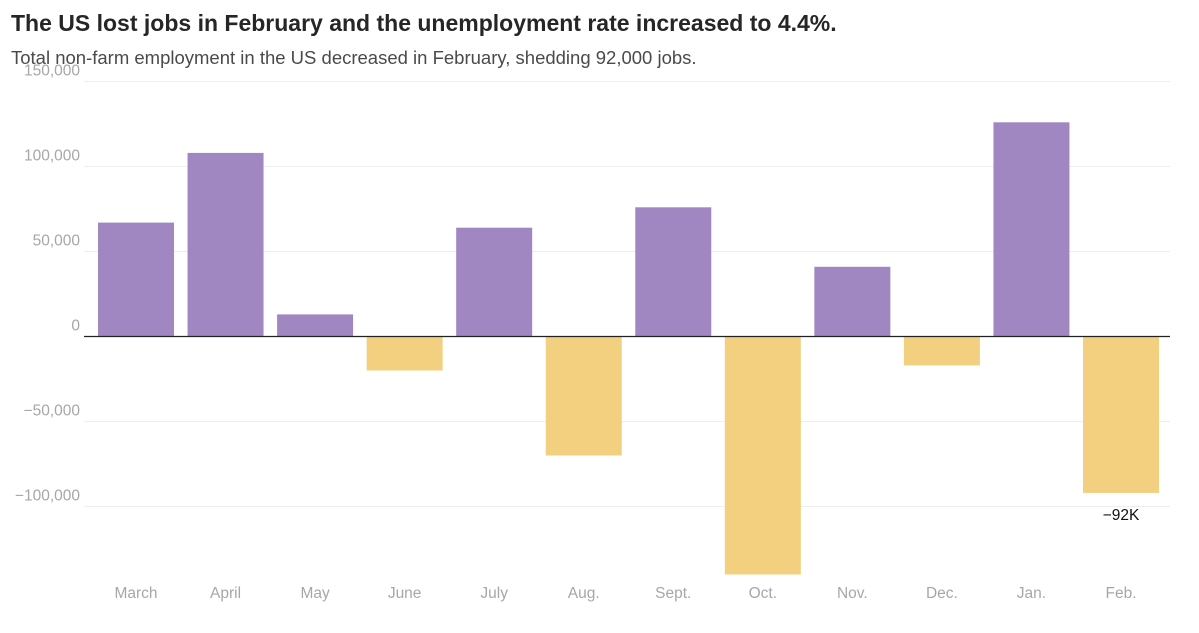 Image resolution: width=1199 pixels, height=633 pixels. I want to click on x-tick-label: April, so click(225, 593).